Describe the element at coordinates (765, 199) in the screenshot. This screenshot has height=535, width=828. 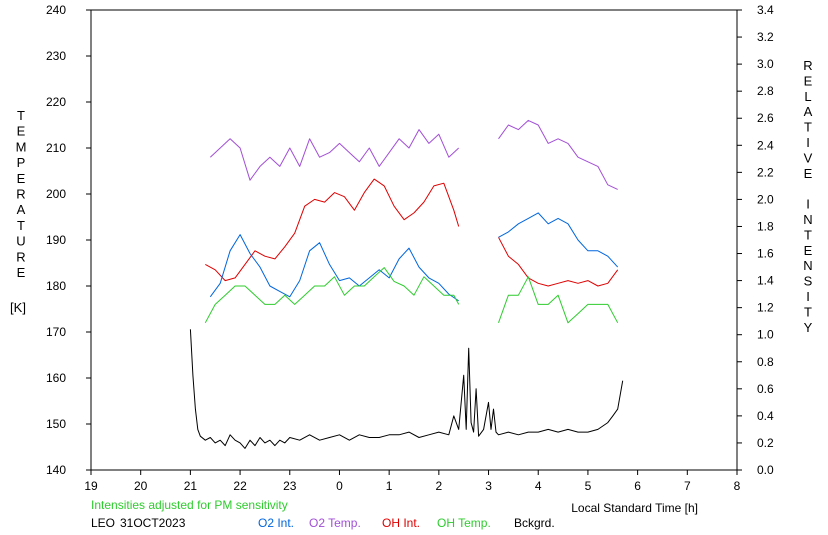
I see `right-tick-label: 2.0` at that location.